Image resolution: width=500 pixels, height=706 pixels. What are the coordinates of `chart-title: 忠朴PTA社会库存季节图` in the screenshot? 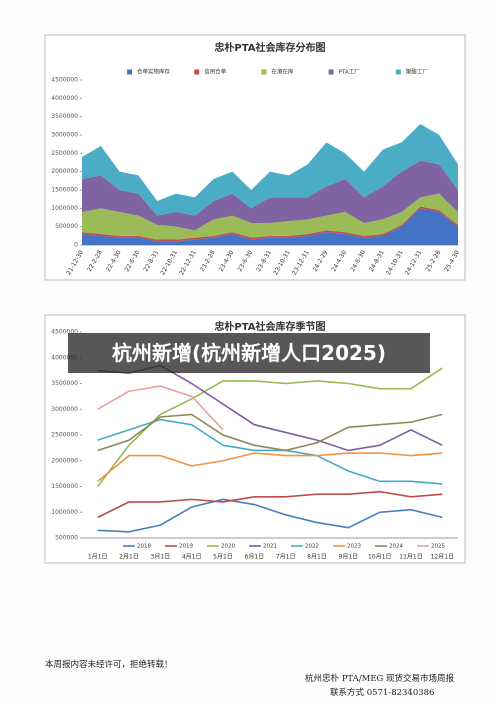 It's located at (269, 326).